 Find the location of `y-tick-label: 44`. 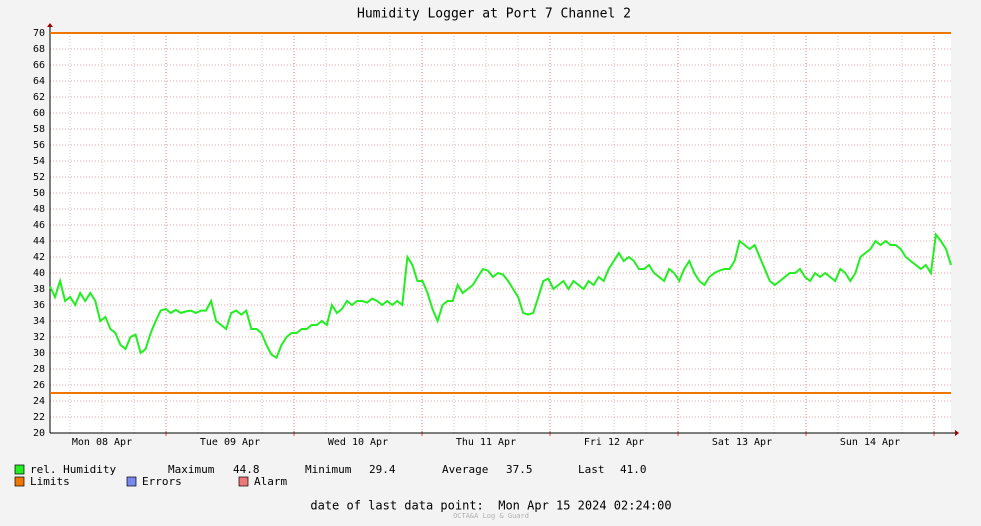

y-tick-label: 44 is located at coordinates (39, 241).